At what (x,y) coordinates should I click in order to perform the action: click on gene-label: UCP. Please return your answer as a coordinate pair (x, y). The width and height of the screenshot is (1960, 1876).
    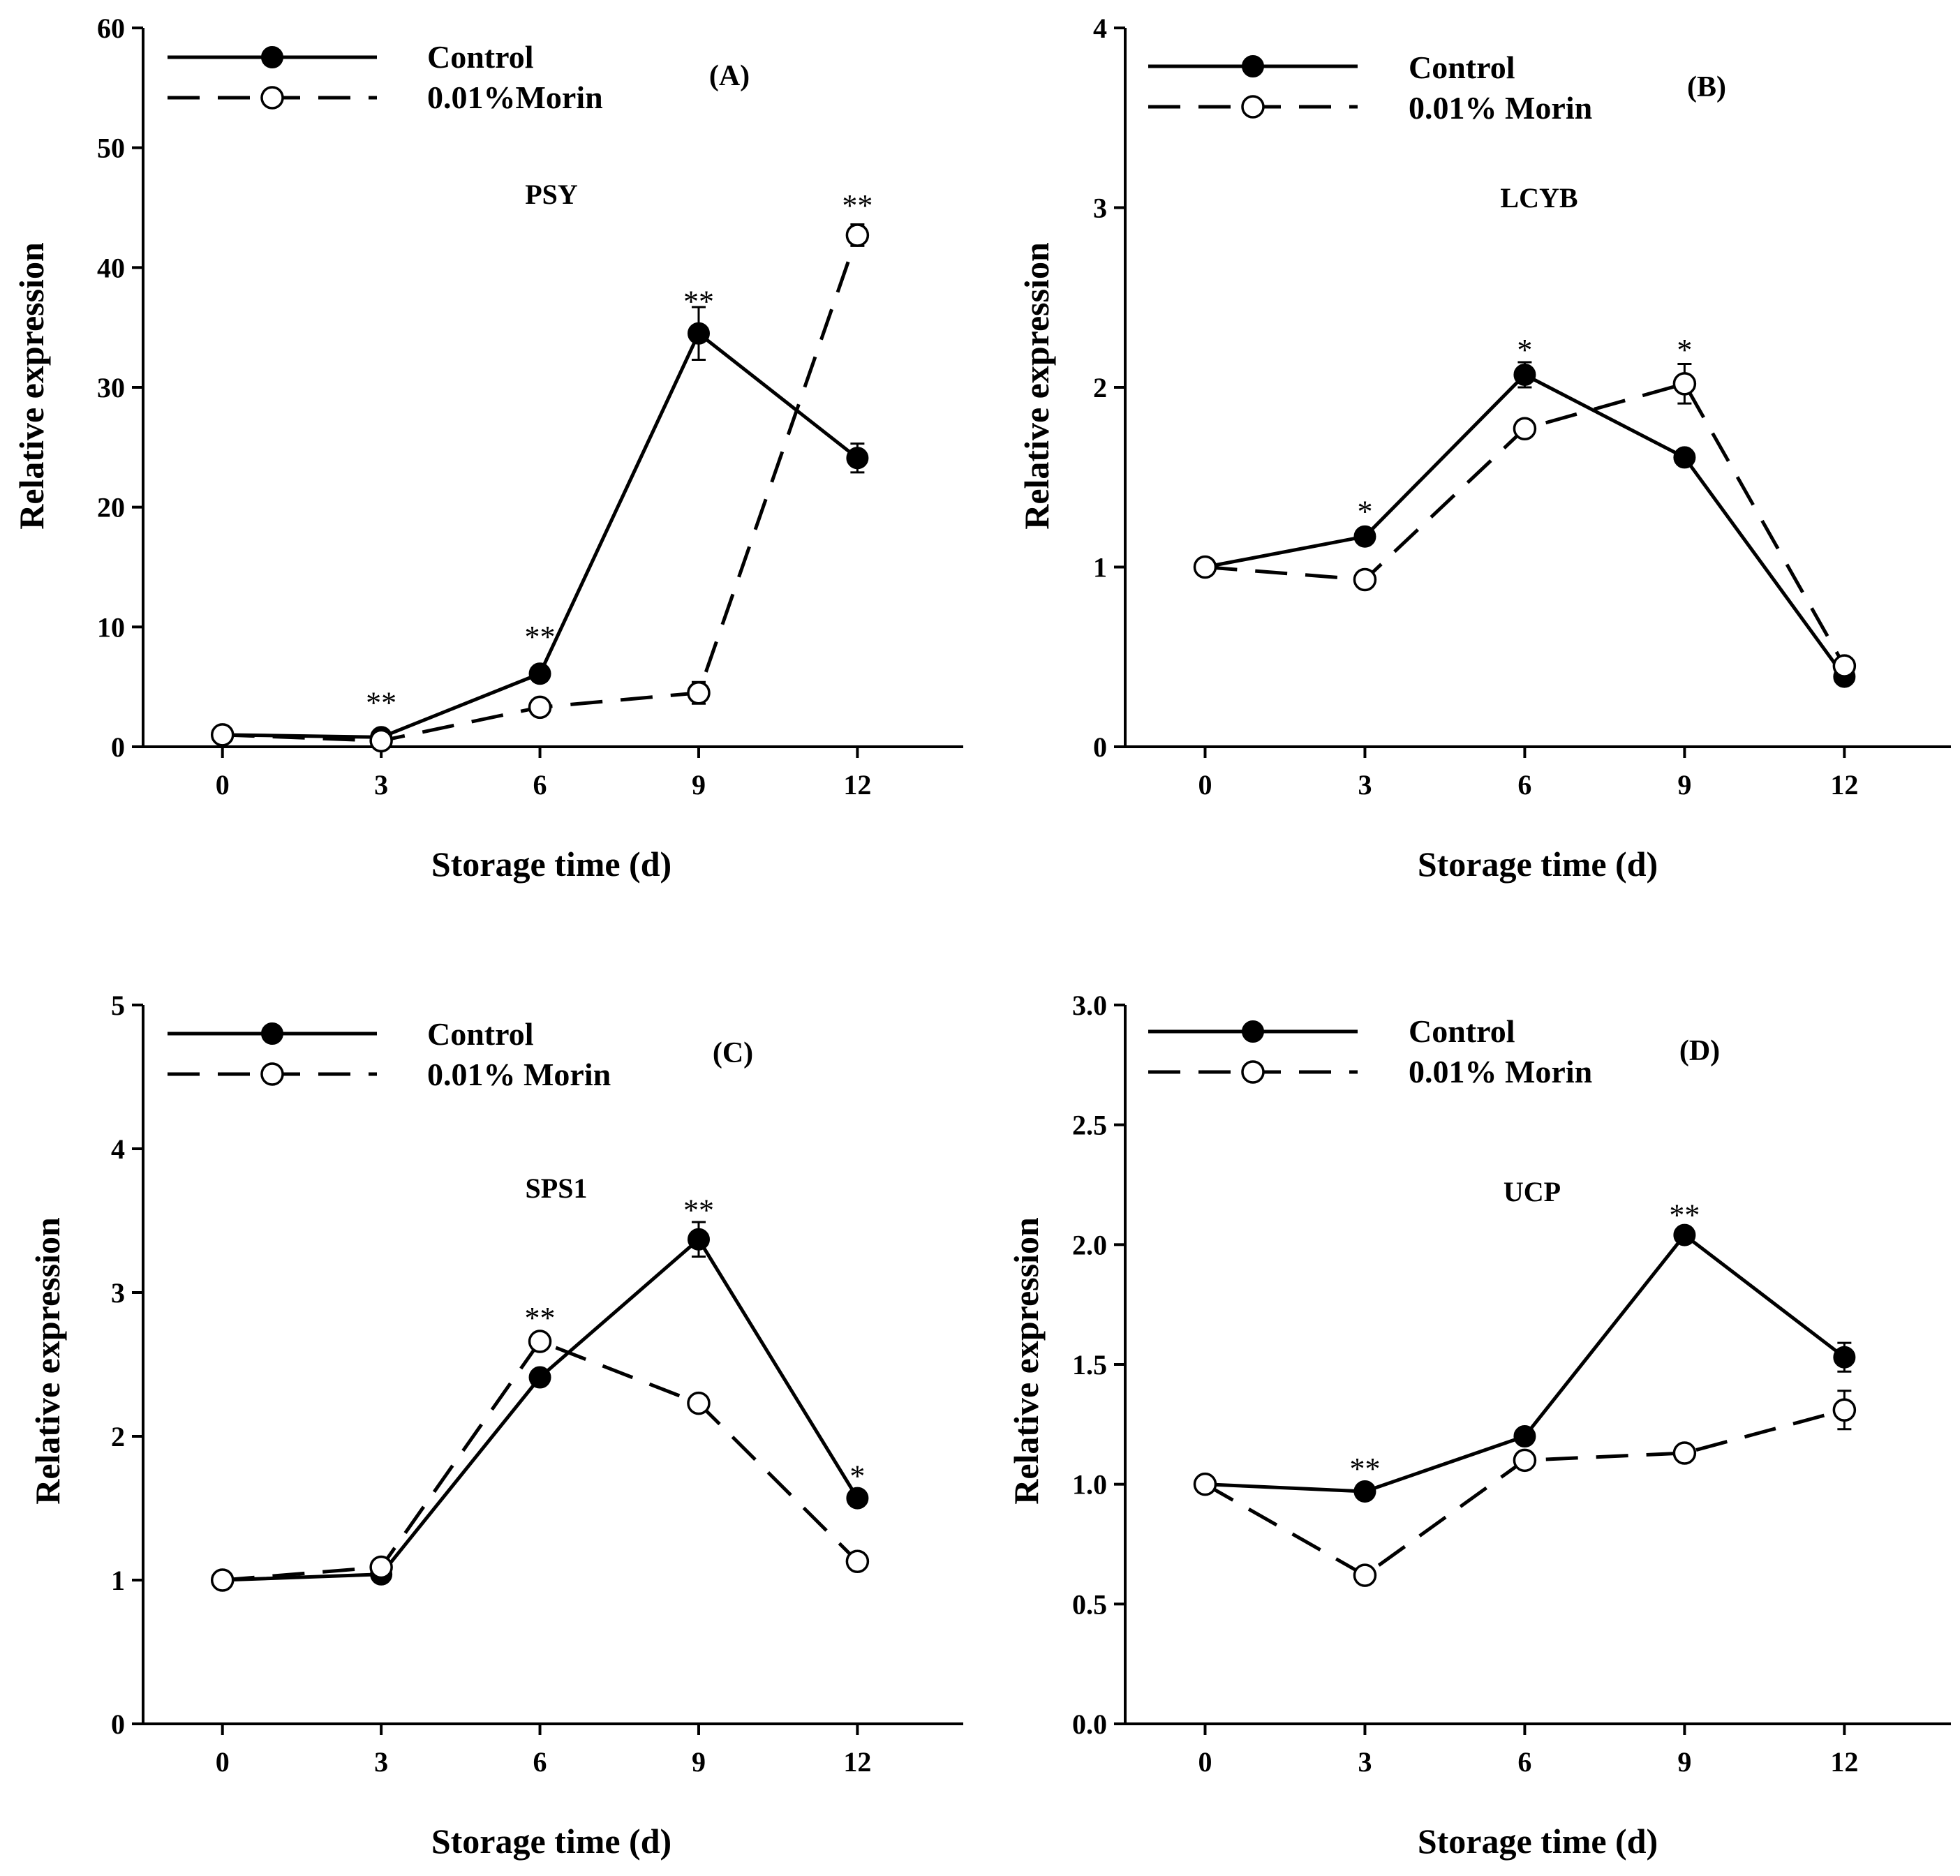
    Looking at the image, I should click on (1532, 1191).